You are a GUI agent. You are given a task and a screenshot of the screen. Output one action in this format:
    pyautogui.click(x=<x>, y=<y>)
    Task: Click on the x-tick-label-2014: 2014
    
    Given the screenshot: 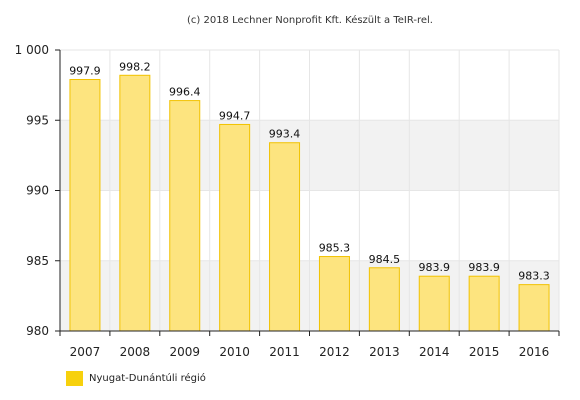 What is the action you would take?
    pyautogui.click(x=434, y=352)
    